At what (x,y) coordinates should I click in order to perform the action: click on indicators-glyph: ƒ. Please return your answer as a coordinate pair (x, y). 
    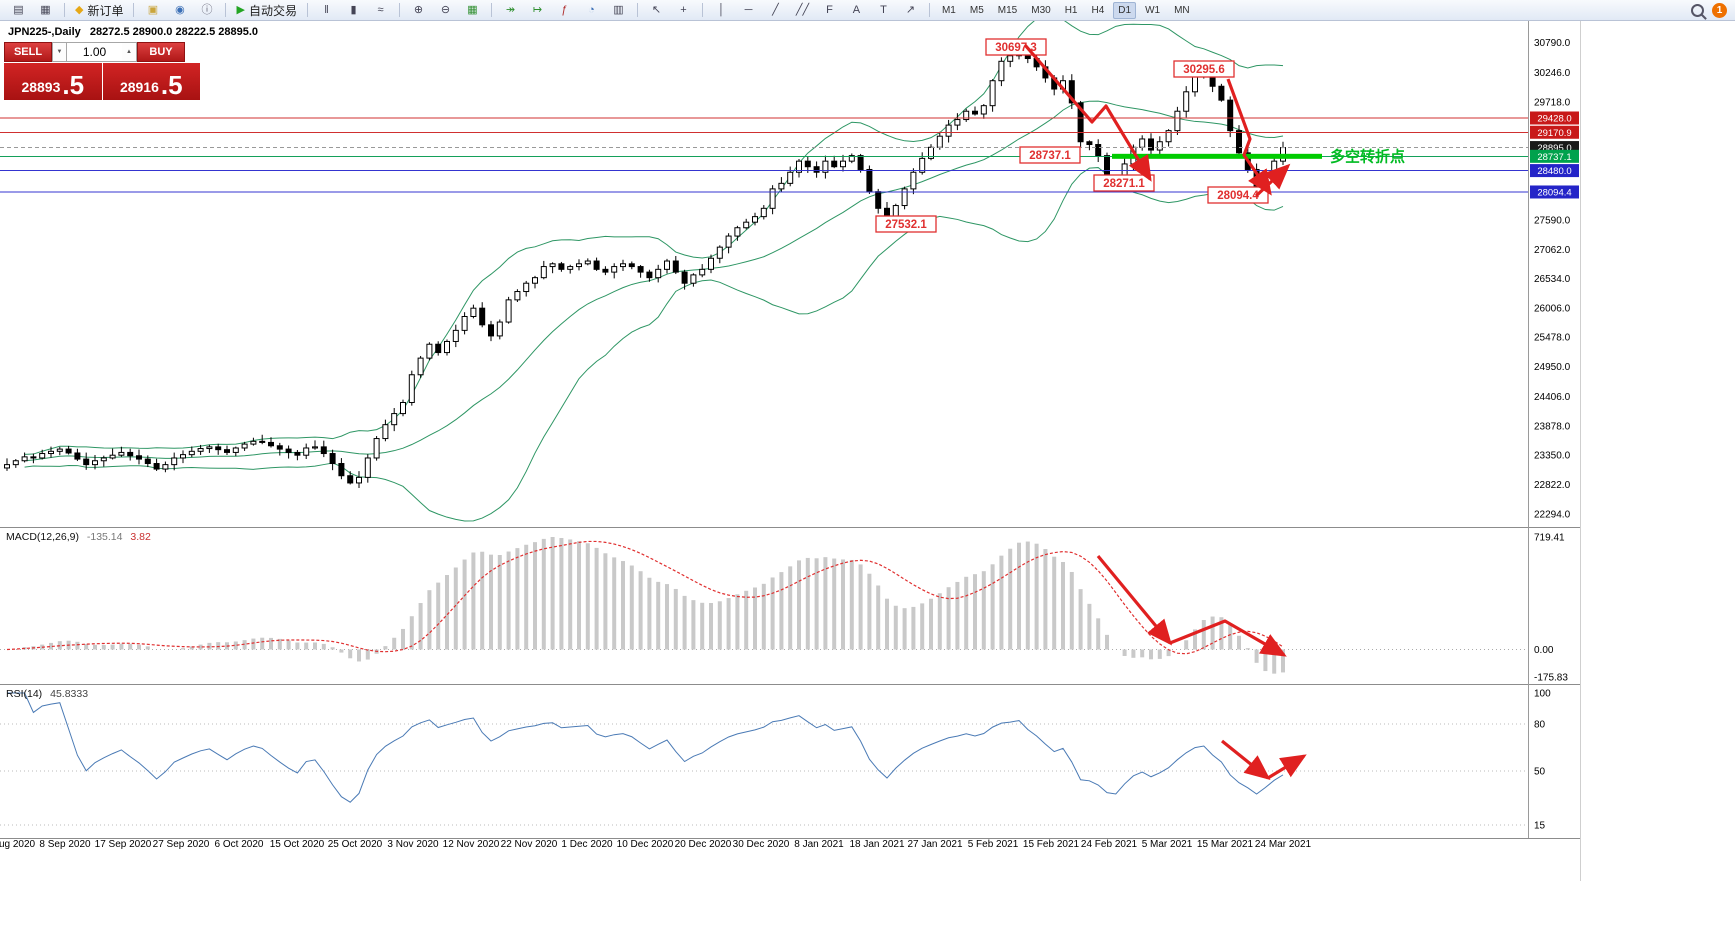
    Looking at the image, I should click on (564, 9).